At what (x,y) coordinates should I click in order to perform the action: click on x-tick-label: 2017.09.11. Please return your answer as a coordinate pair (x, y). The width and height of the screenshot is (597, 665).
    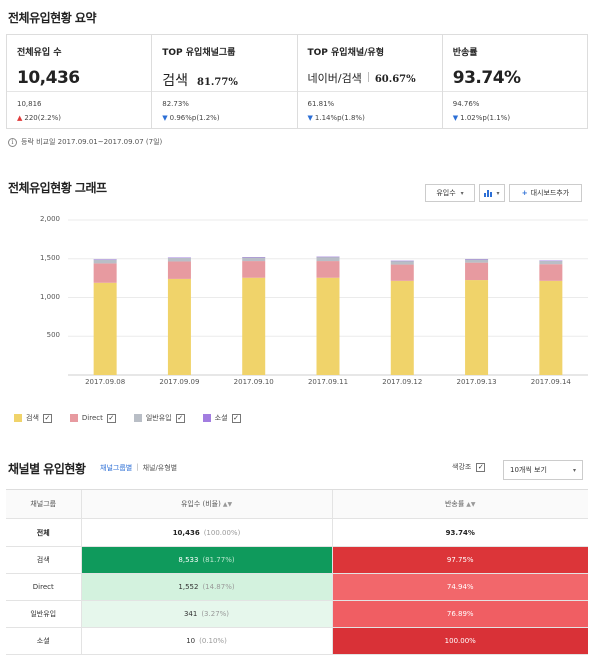
    Looking at the image, I should click on (328, 382).